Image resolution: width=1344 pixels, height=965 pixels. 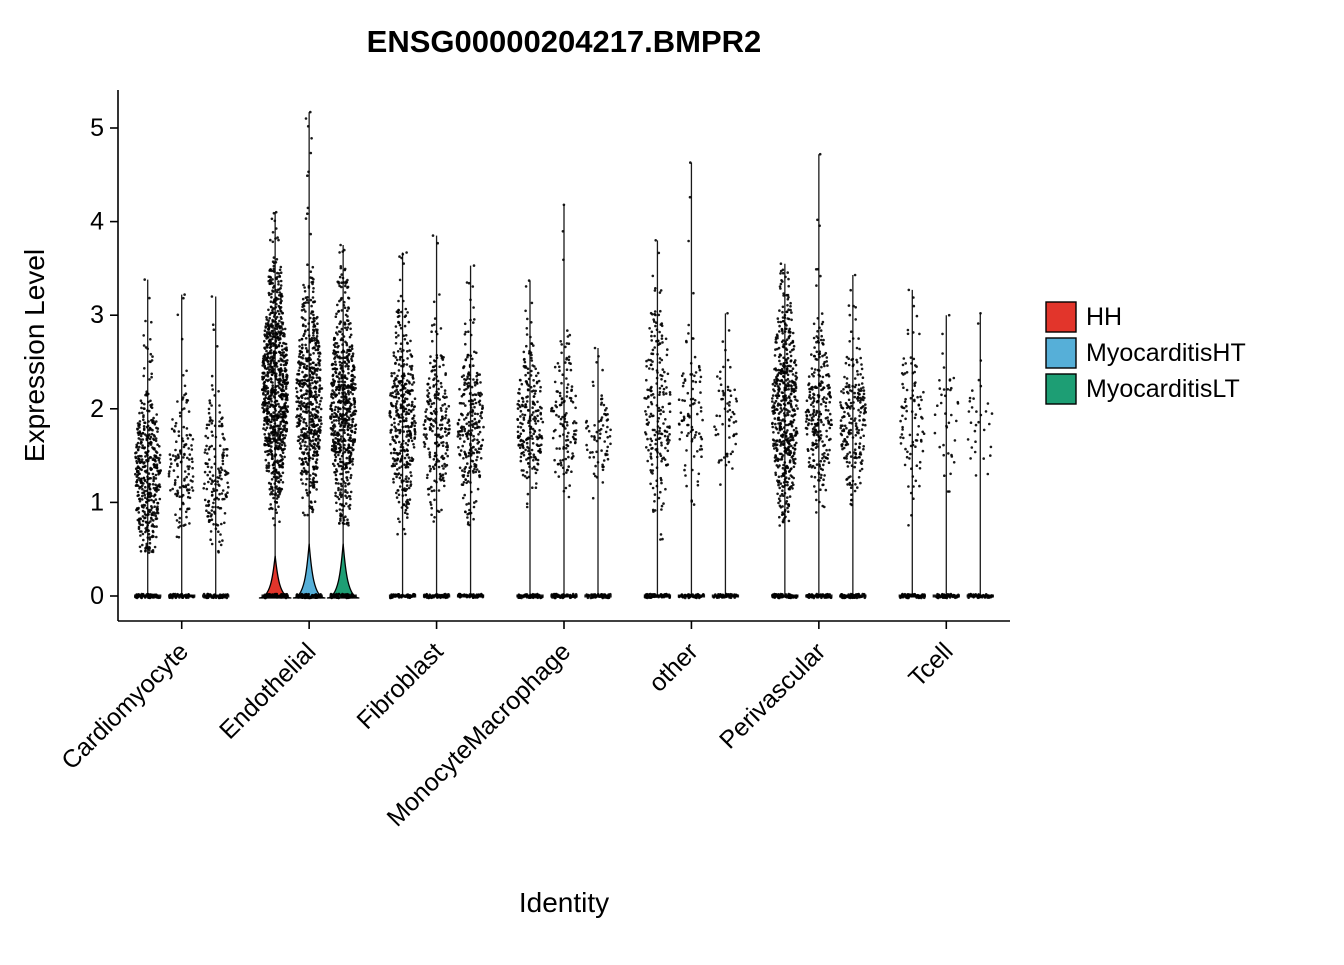 I want to click on legend-label: HH, so click(x=1104, y=317).